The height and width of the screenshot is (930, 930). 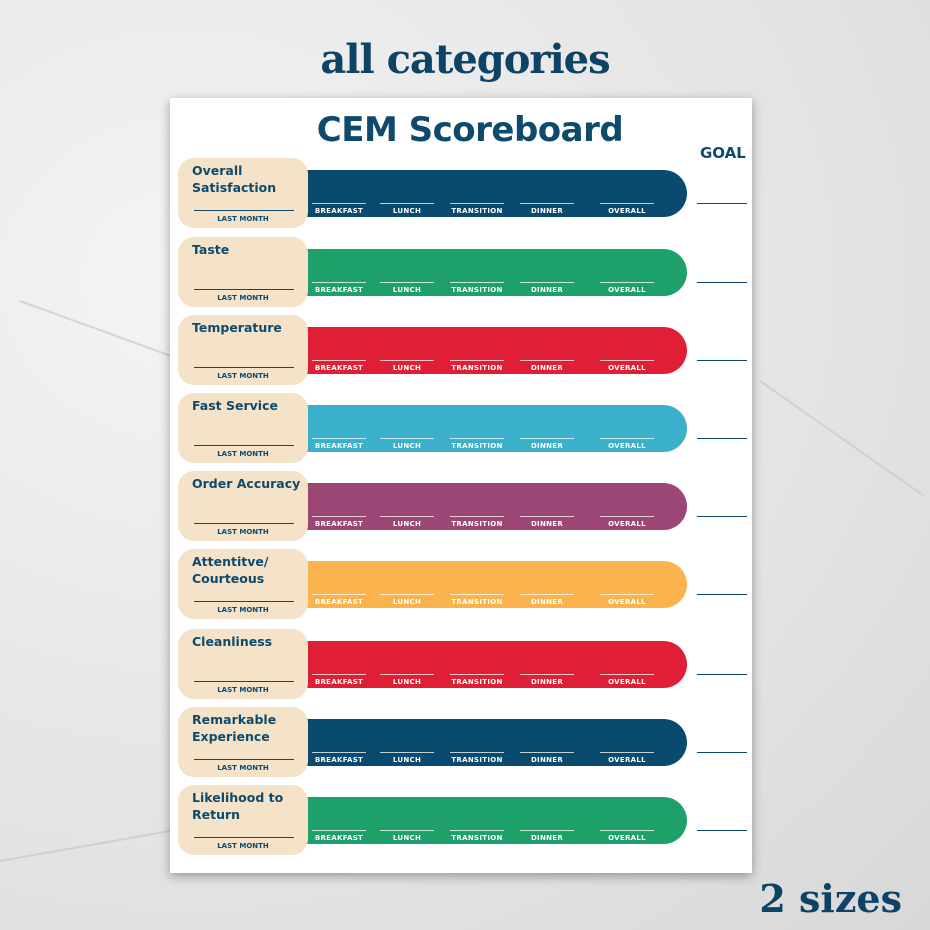 What do you see at coordinates (211, 249) in the screenshot?
I see `category-name: Taste` at bounding box center [211, 249].